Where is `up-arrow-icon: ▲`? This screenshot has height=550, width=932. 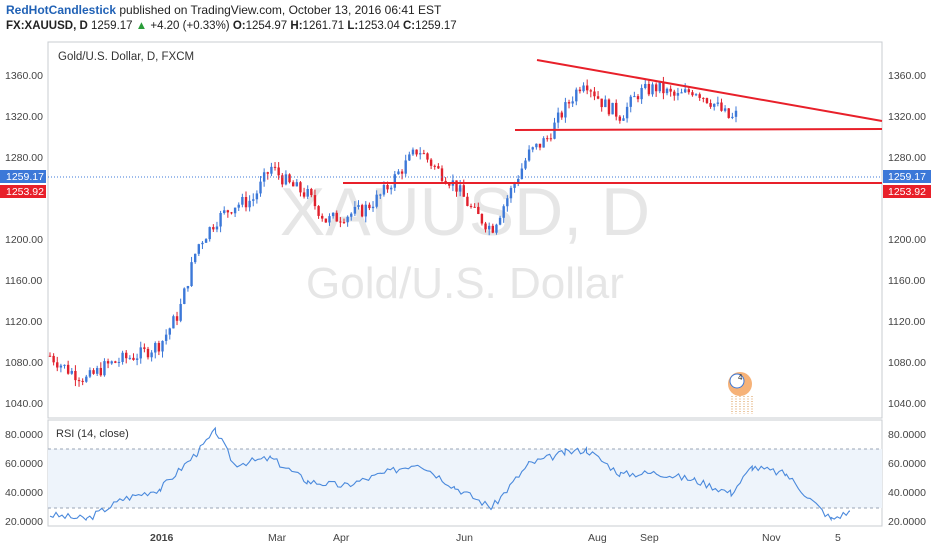 up-arrow-icon: ▲ is located at coordinates (141, 26).